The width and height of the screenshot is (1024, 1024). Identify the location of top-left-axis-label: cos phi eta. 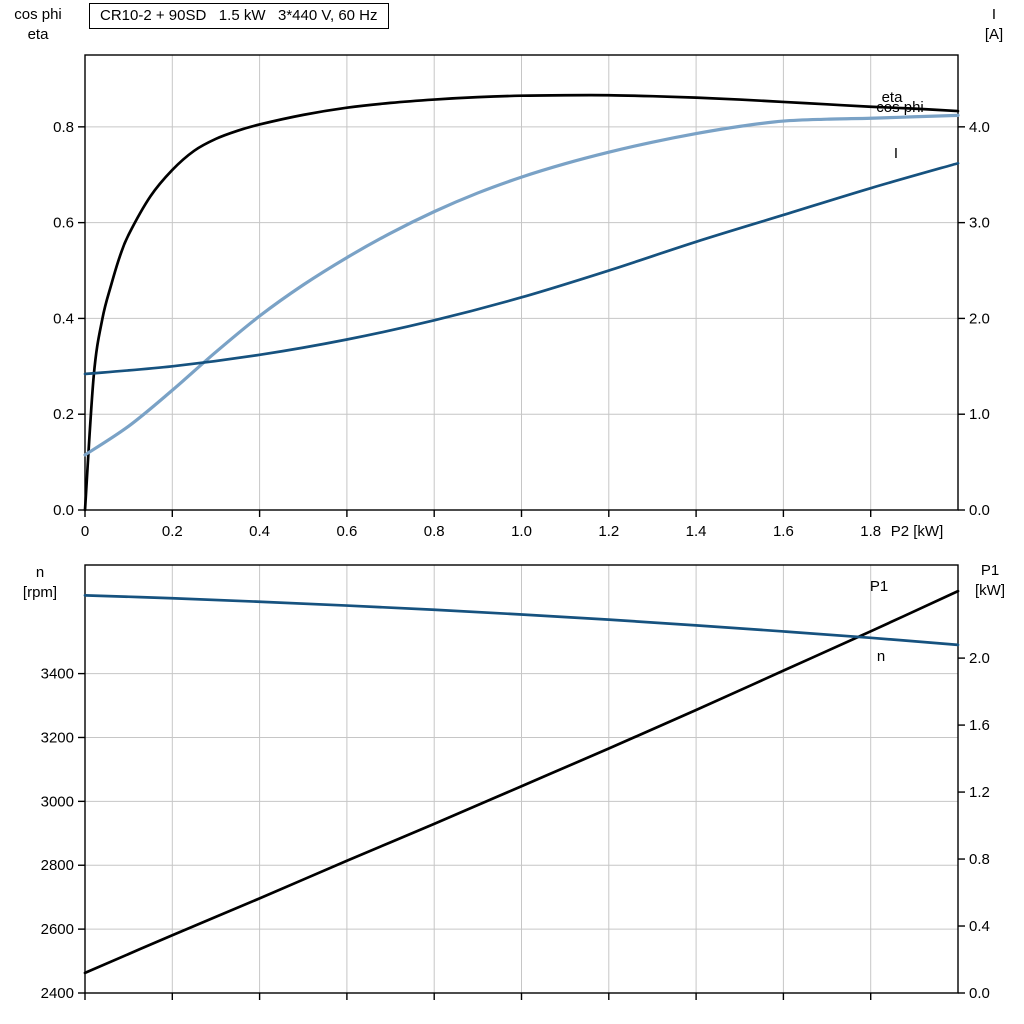
(38, 25).